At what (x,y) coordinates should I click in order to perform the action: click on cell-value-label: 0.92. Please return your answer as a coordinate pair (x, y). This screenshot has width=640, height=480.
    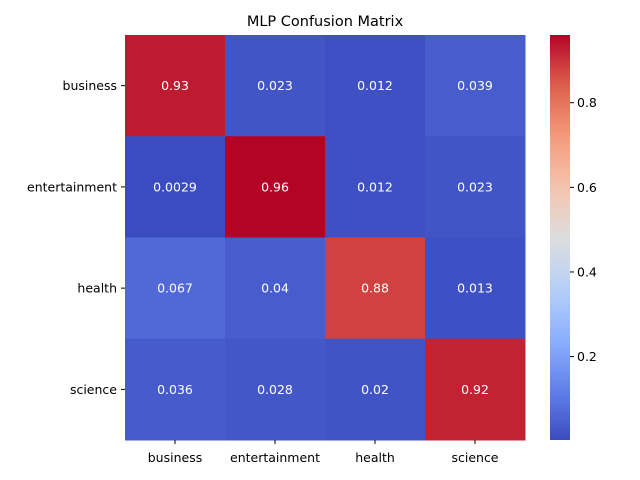
    Looking at the image, I should click on (475, 389).